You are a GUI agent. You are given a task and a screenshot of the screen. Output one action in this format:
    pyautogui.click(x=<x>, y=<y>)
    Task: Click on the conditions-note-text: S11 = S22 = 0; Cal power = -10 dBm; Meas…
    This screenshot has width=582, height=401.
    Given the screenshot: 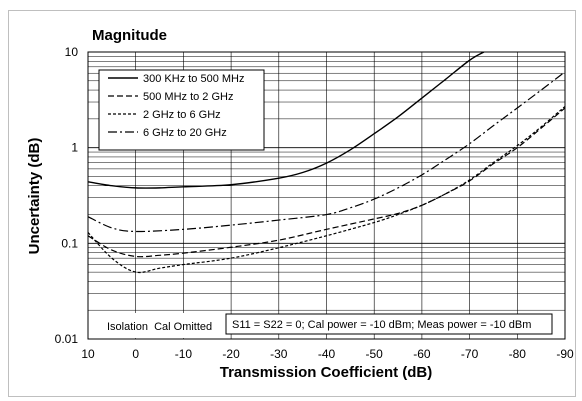 What is the action you would take?
    pyautogui.click(x=381, y=325)
    